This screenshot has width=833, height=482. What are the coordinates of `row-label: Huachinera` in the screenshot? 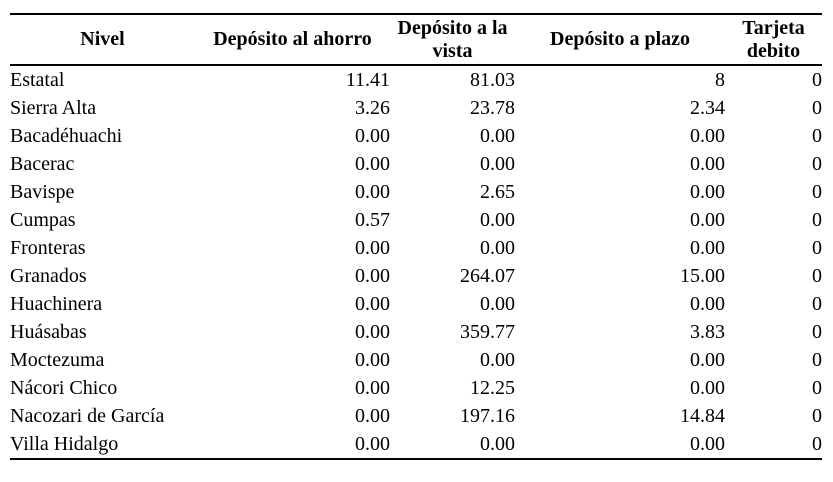 It's located at (56, 304).